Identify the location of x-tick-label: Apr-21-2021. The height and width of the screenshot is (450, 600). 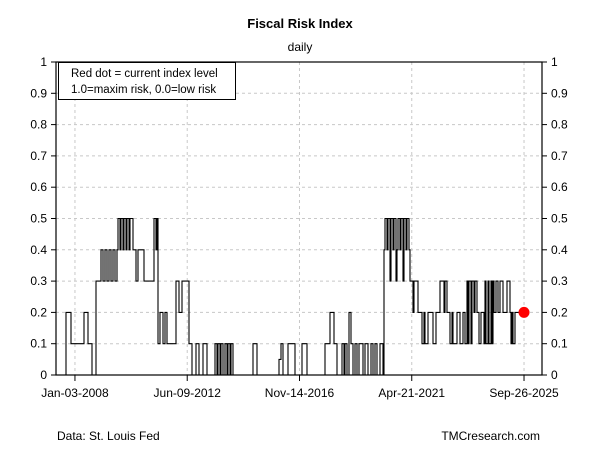
(411, 393).